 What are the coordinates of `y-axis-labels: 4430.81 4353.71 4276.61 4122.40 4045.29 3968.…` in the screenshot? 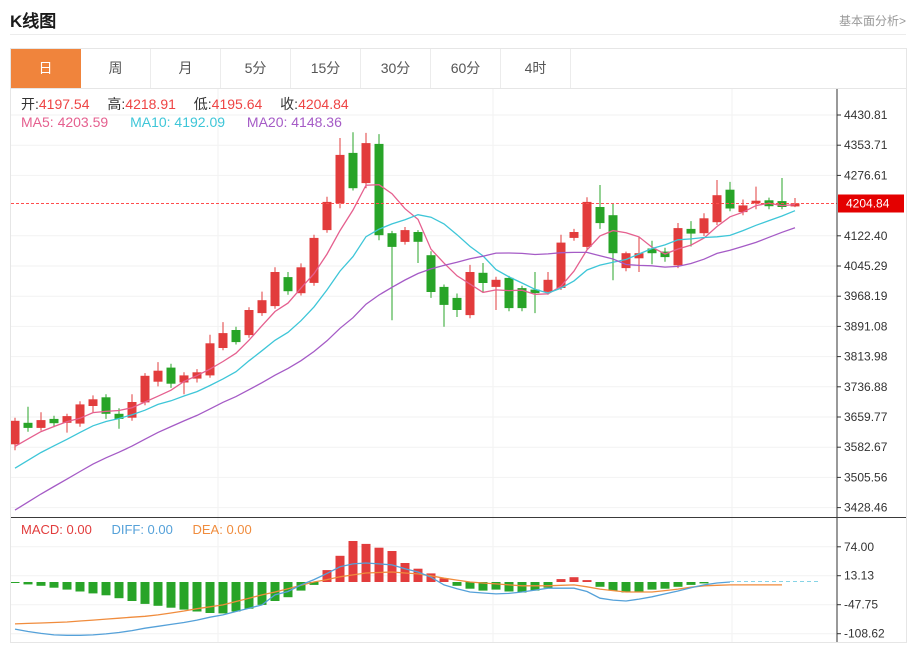 It's located at (862, 311).